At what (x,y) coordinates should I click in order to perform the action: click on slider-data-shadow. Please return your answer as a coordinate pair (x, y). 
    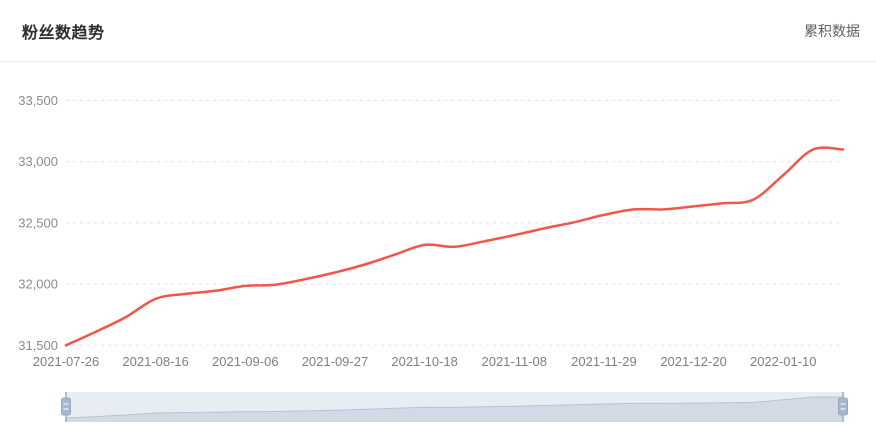
    Looking at the image, I should click on (454, 409).